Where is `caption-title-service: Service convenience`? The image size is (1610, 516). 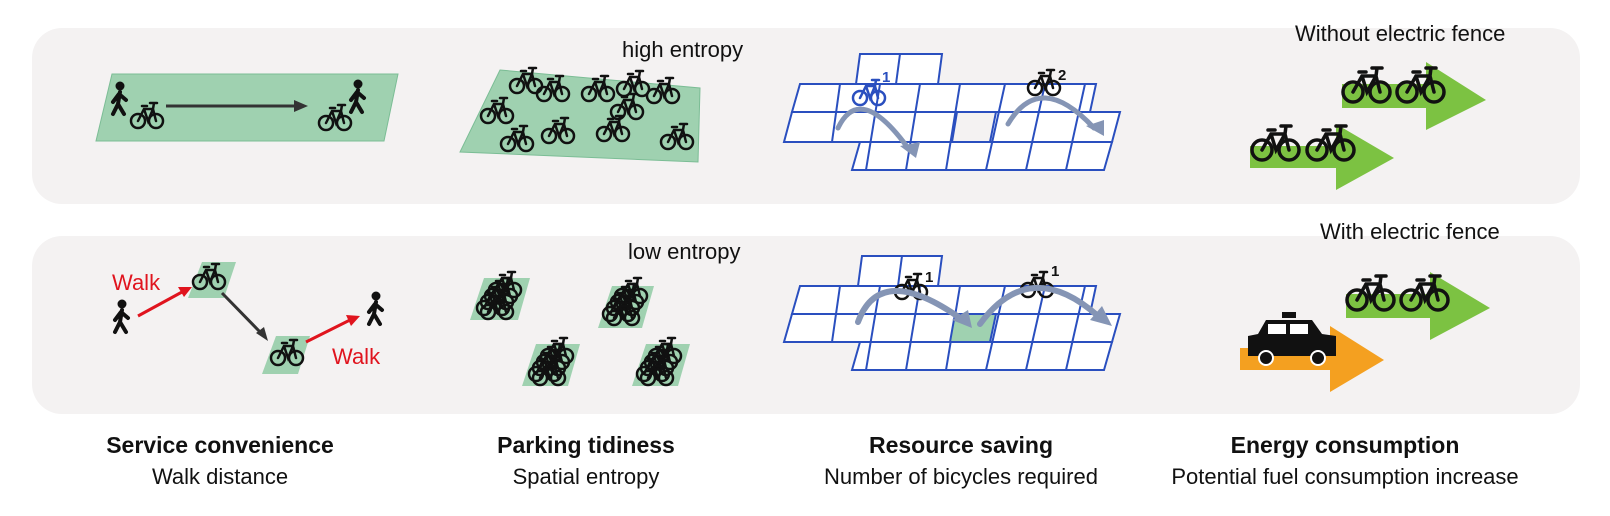 caption-title-service: Service convenience is located at coordinates (220, 445).